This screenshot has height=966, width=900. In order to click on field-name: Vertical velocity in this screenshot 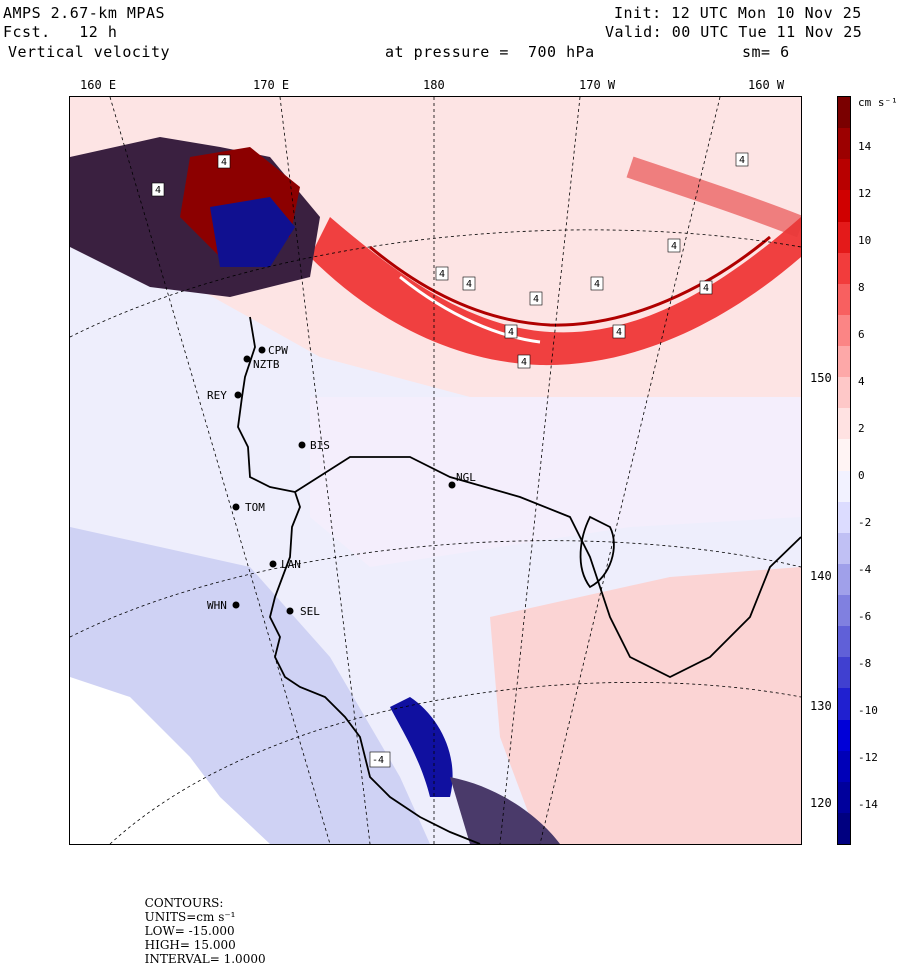, I will do `click(89, 52)`.